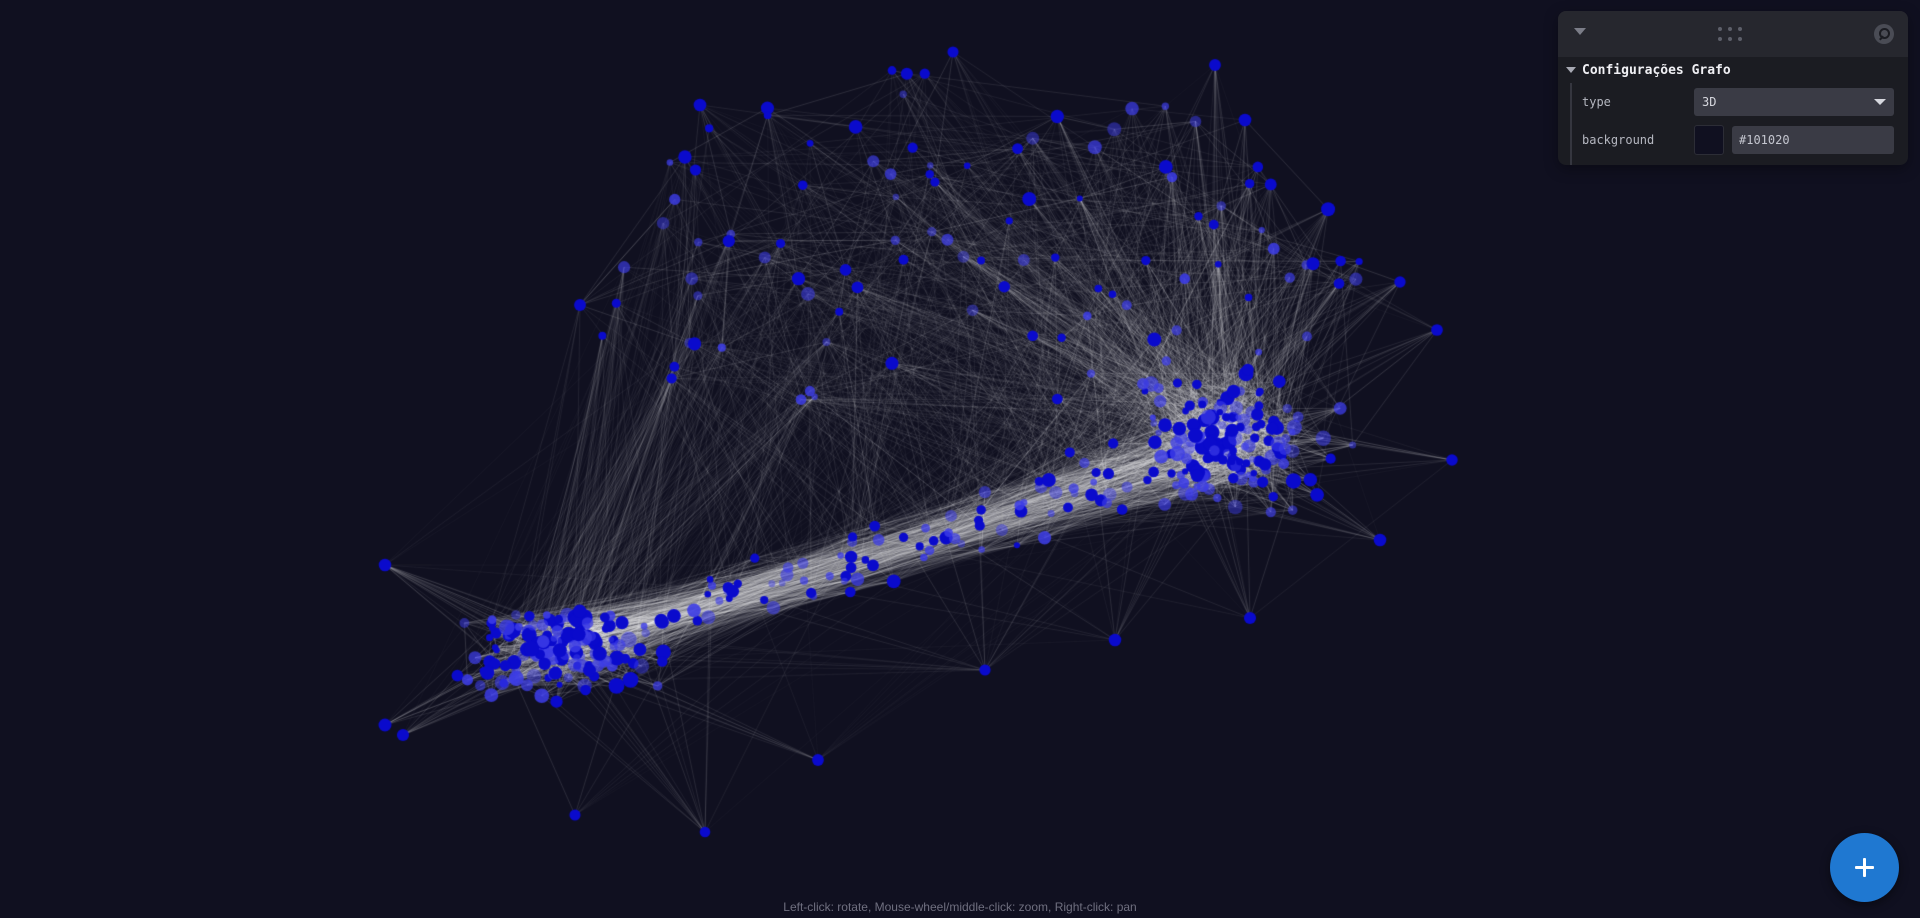 This screenshot has height=918, width=1920. I want to click on background-color-input, so click(1813, 140).